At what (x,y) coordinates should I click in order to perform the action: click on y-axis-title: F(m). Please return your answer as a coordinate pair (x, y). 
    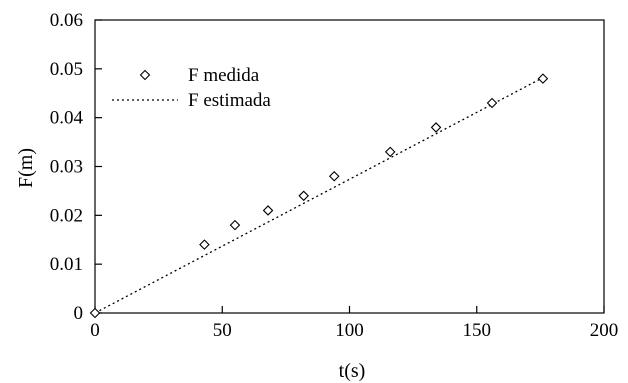
    Looking at the image, I should click on (26, 168).